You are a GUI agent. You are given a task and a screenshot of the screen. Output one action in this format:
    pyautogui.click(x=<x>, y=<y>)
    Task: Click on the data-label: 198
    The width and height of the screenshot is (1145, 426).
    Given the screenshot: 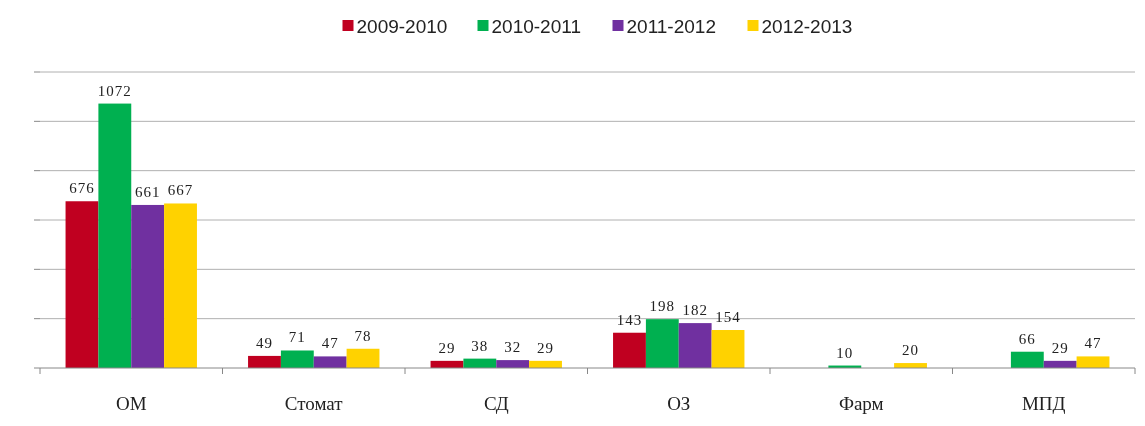 What is the action you would take?
    pyautogui.click(x=662, y=306)
    